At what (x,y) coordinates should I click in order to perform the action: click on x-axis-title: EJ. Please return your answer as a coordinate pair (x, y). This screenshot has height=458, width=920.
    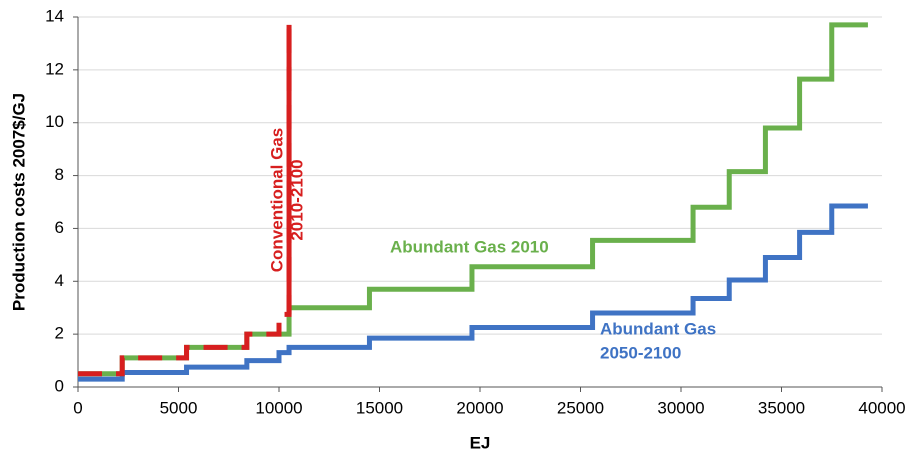
    Looking at the image, I should click on (480, 442).